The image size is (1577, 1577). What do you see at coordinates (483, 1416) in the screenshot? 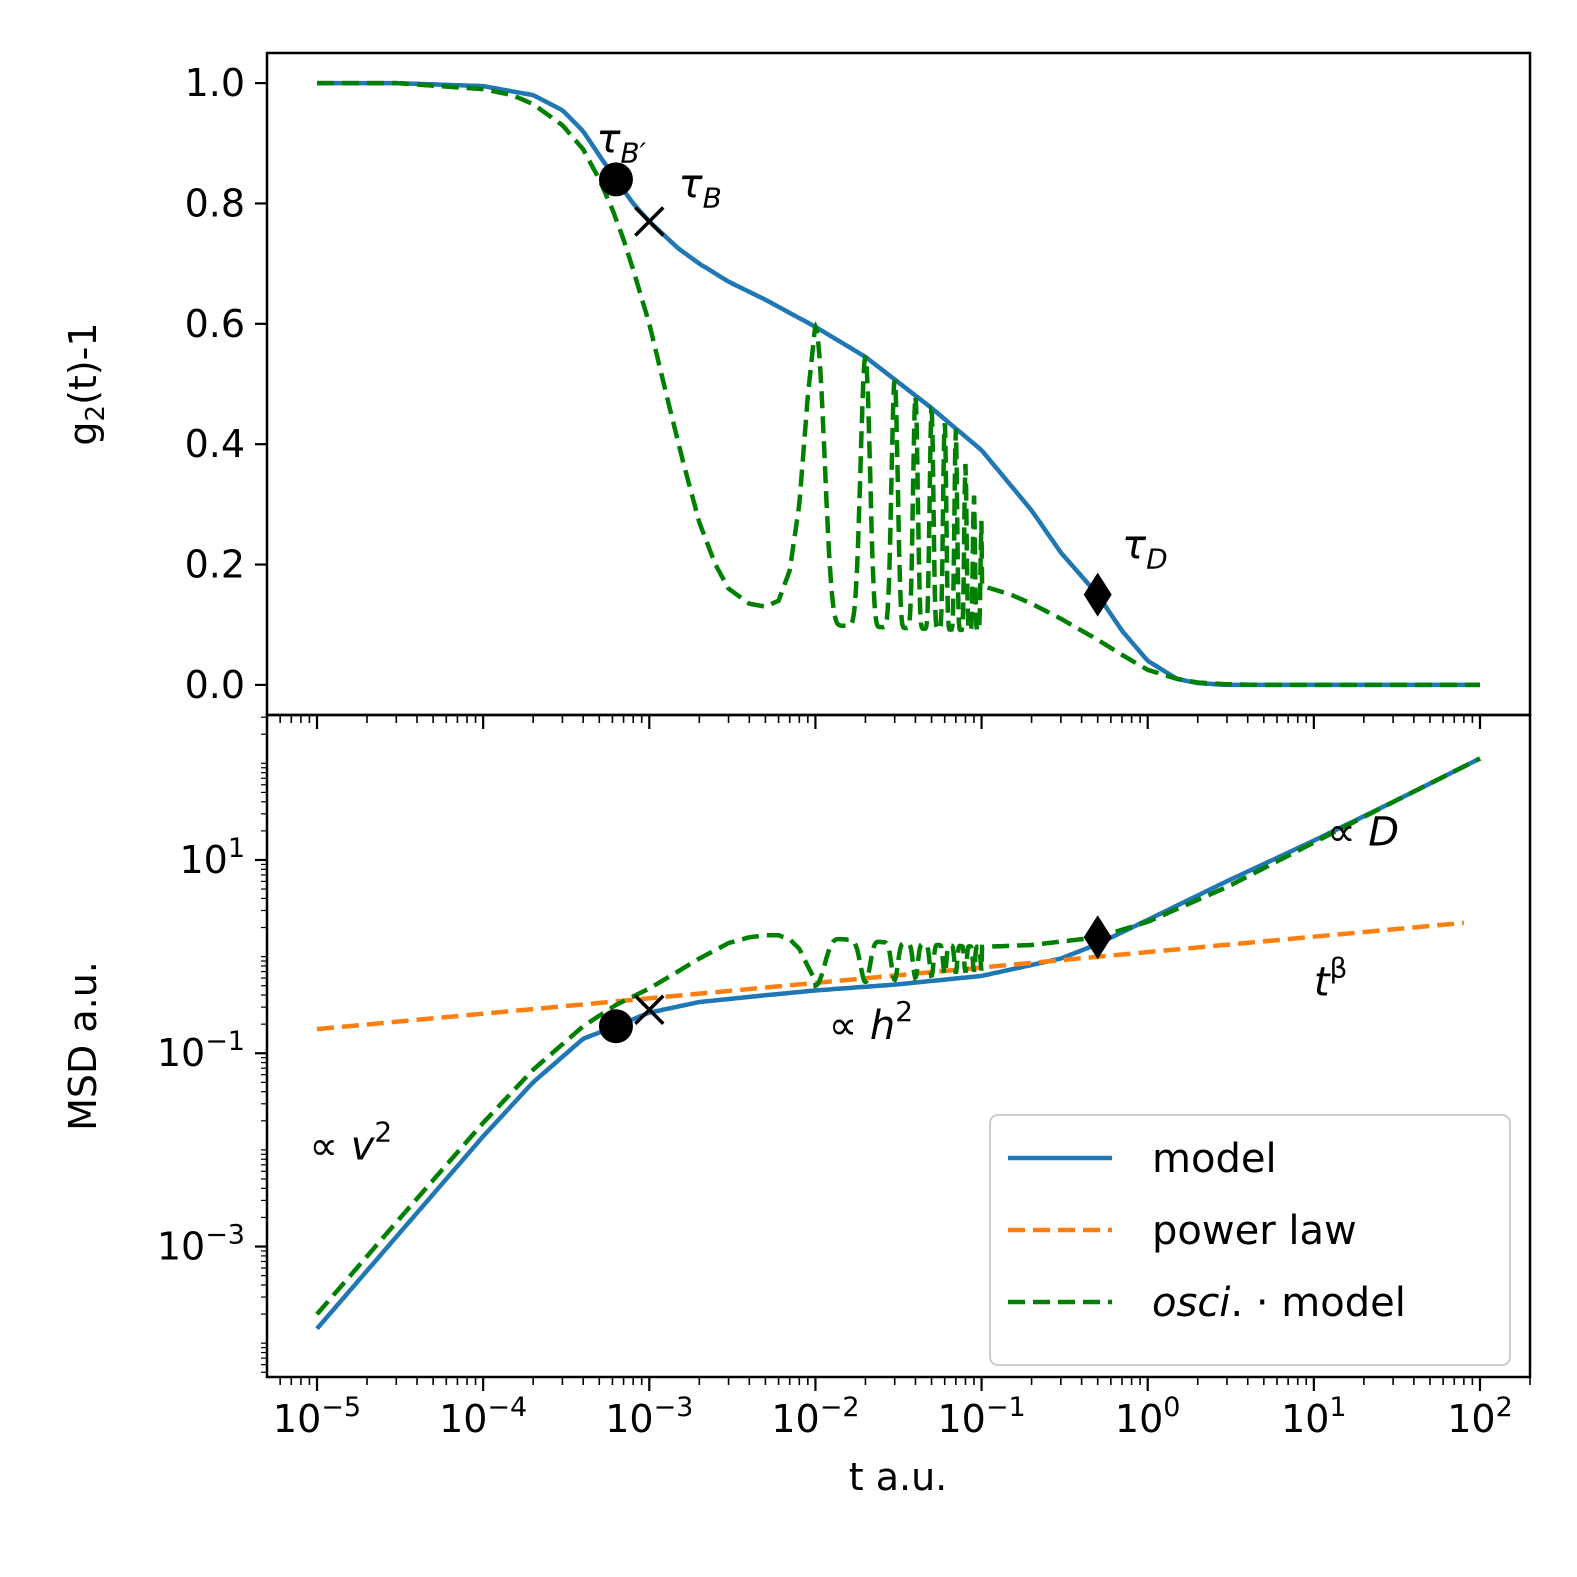
I see `x-tick-label: 10⁻⁴` at bounding box center [483, 1416].